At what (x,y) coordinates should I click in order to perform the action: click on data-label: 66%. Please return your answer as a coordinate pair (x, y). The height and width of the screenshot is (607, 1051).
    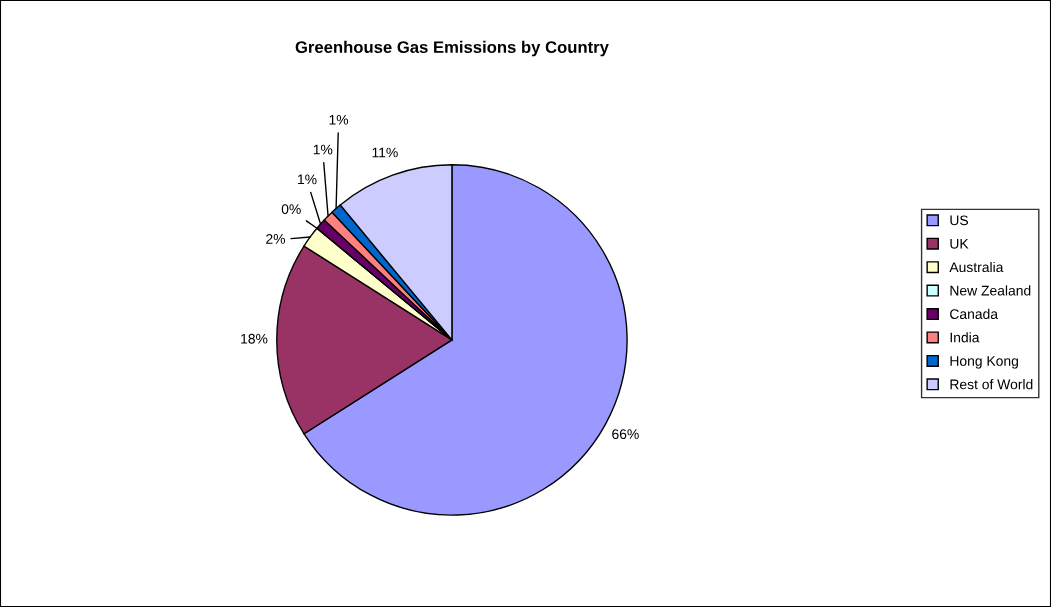
    Looking at the image, I should click on (625, 434).